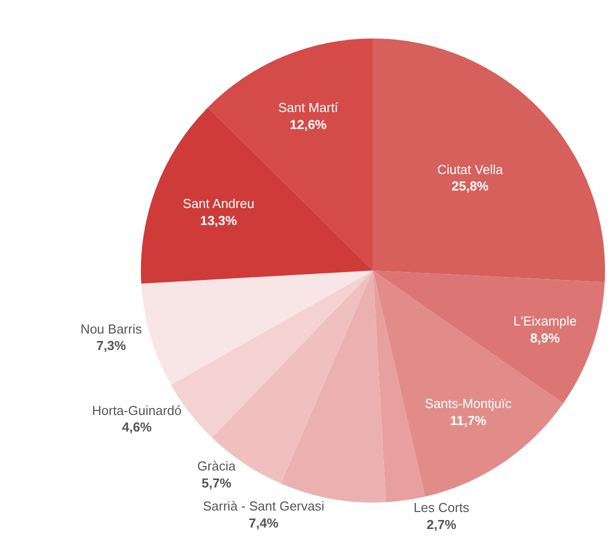 This screenshot has height=555, width=615. I want to click on data-label: 7,3%, so click(111, 346).